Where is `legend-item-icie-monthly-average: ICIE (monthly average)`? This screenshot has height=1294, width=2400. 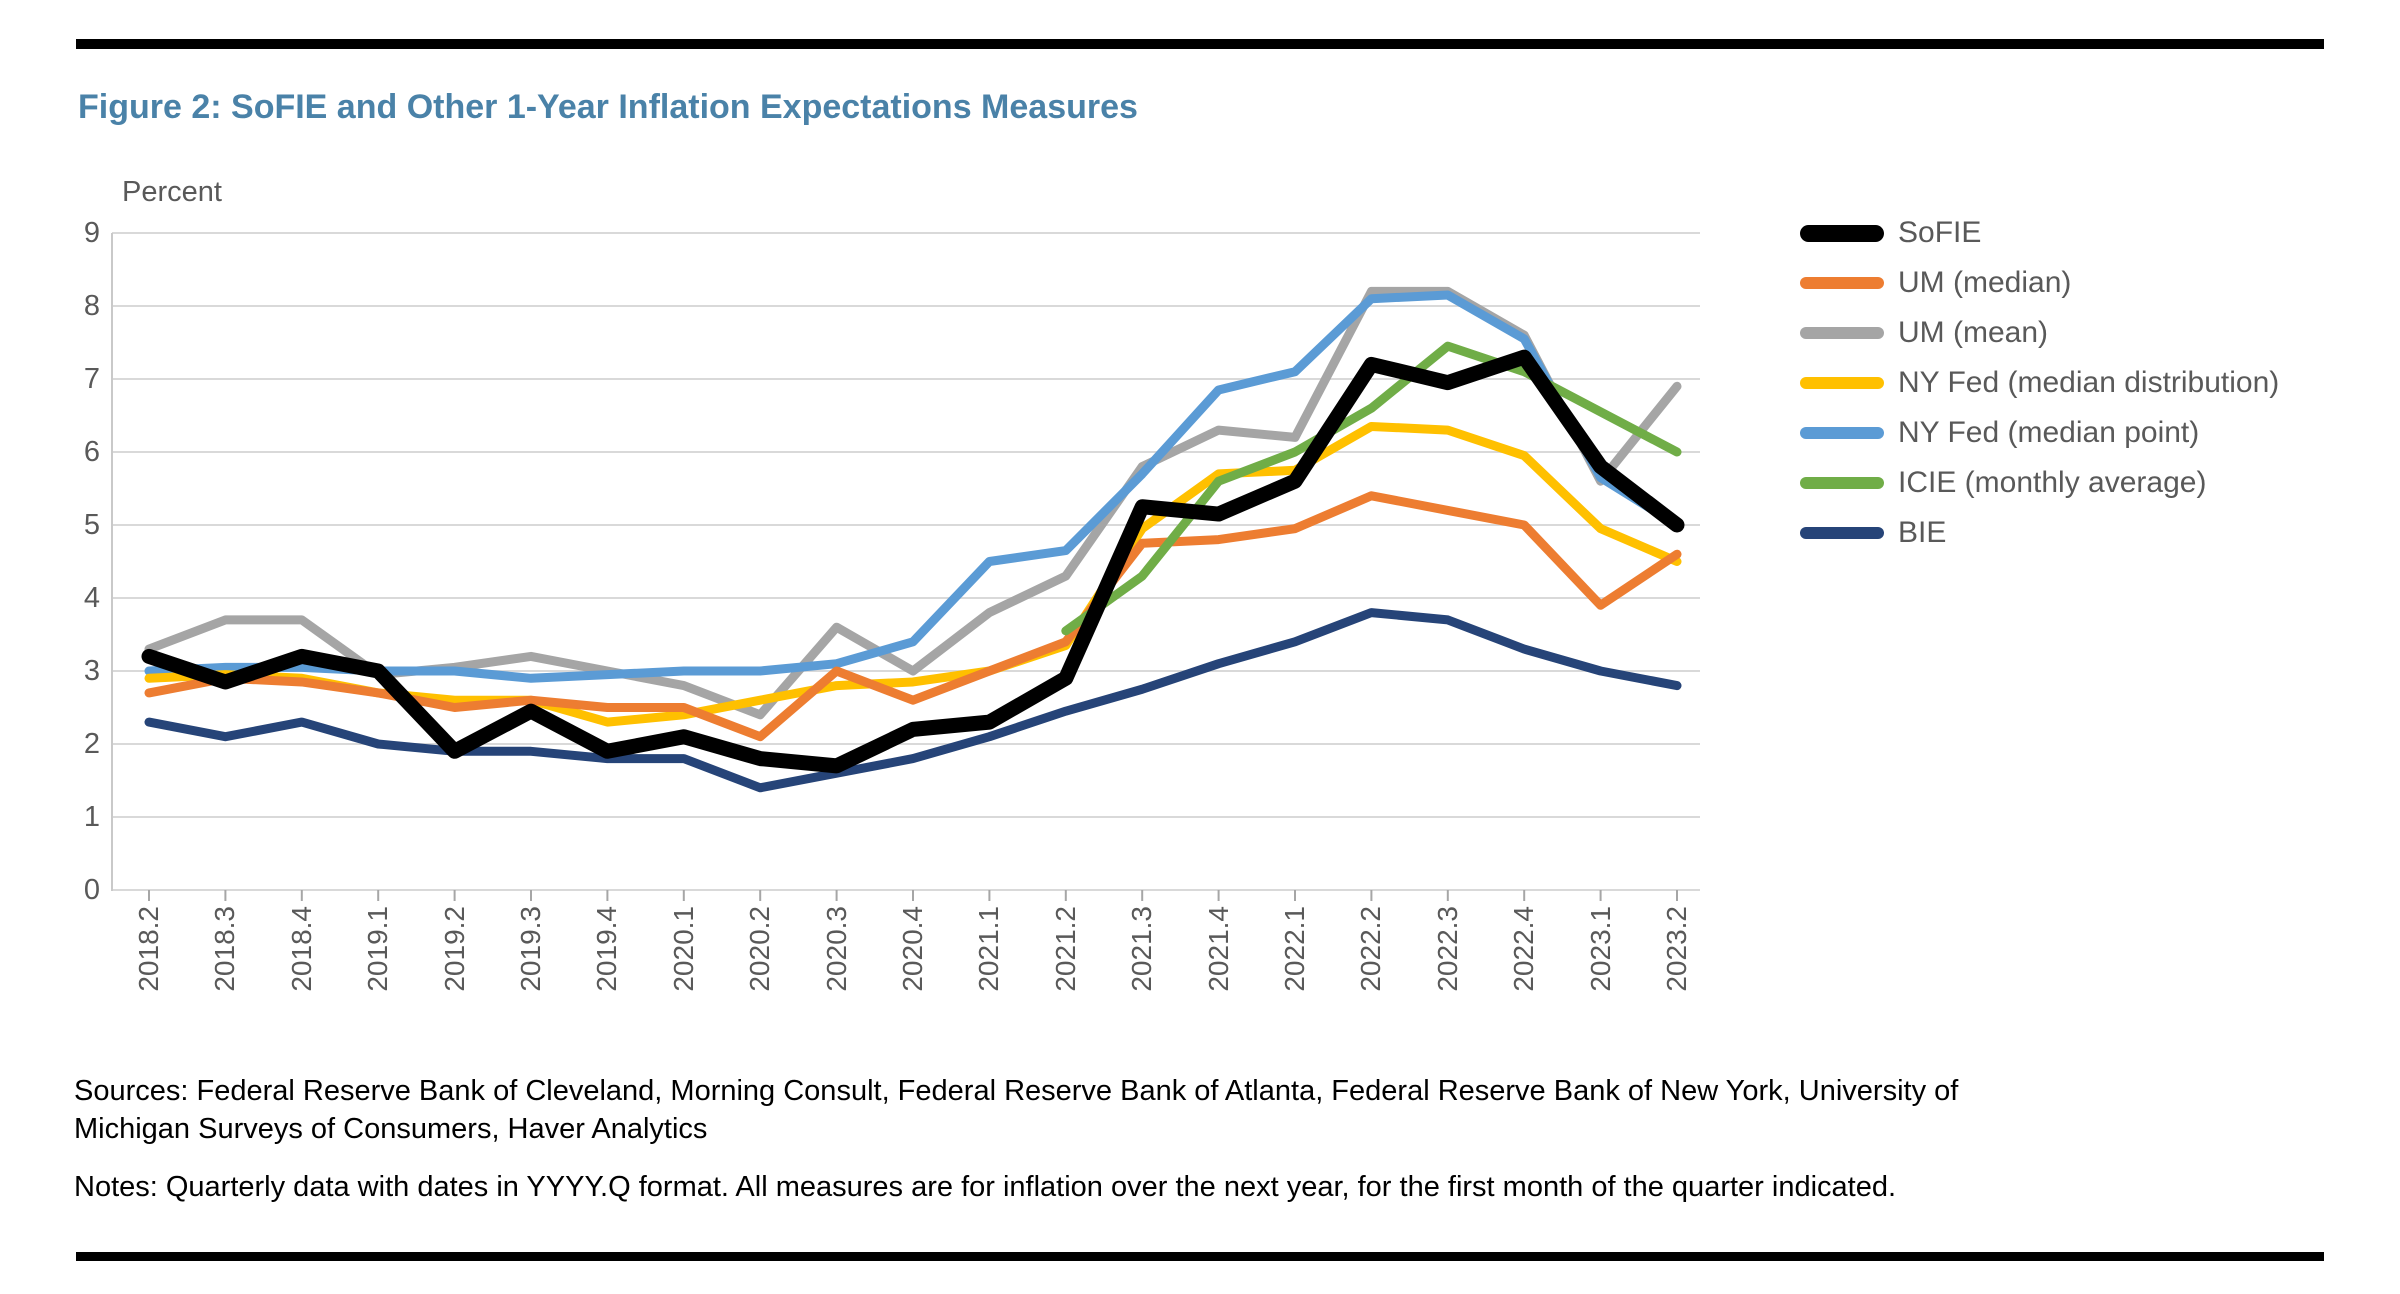
legend-item-icie-monthly-average: ICIE (monthly average) is located at coordinates (2003, 483).